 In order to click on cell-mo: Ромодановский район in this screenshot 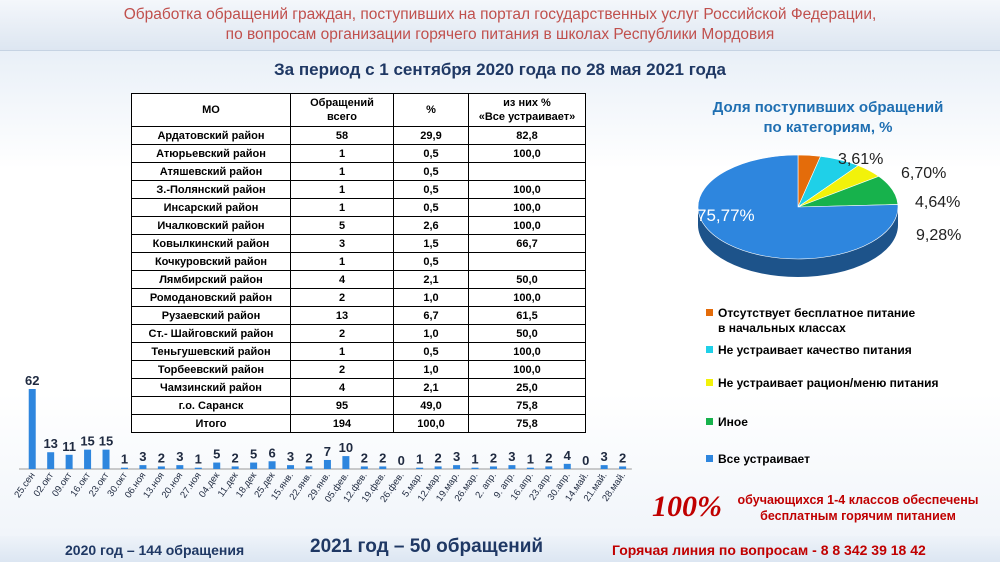, I will do `click(211, 297)`.